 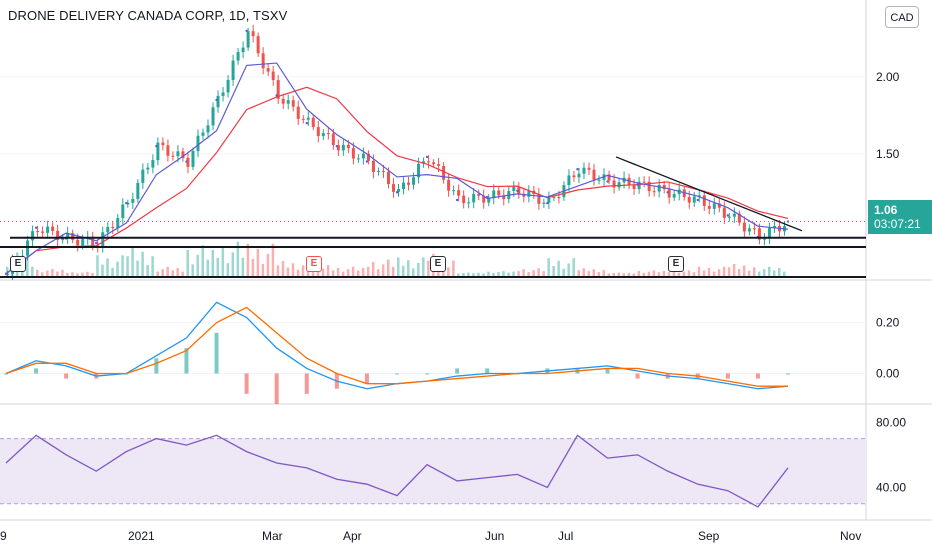 I want to click on time-tick-label: Sep, so click(x=709, y=536).